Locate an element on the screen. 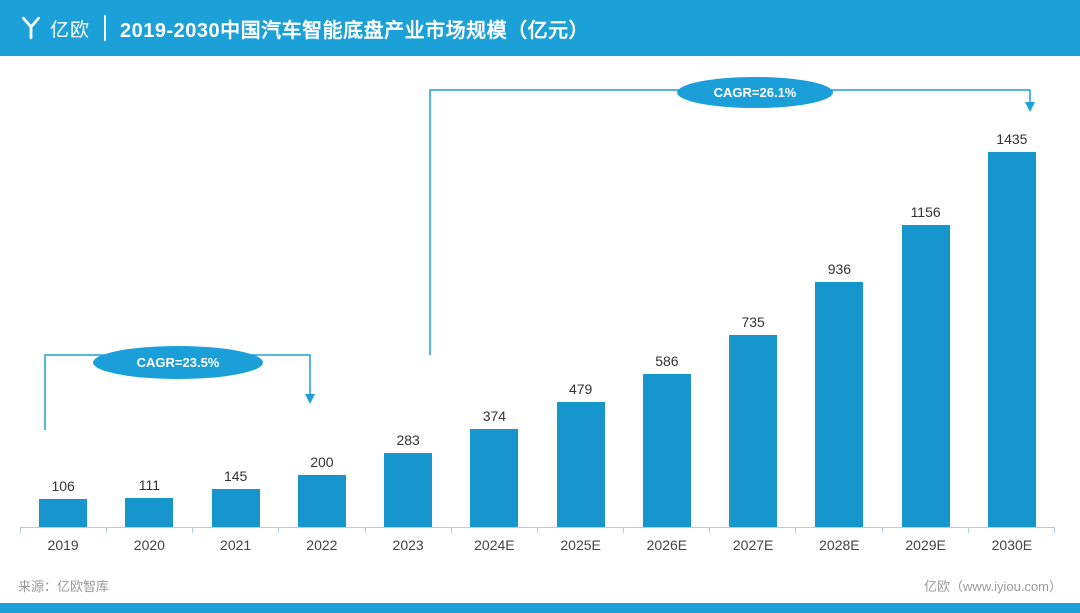 The image size is (1080, 613). bar-value-label: 283 is located at coordinates (408, 440).